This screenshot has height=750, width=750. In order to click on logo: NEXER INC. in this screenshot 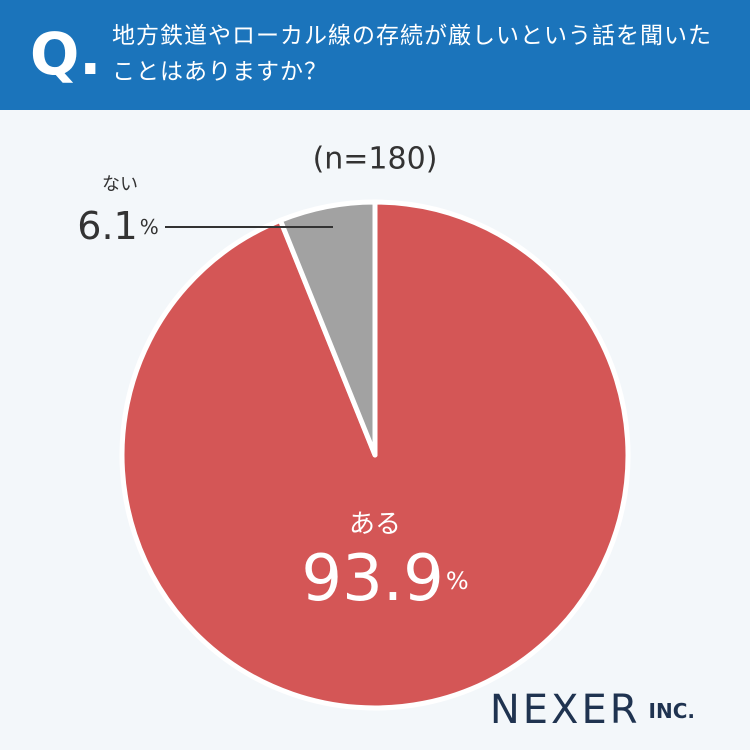, I will do `click(592, 710)`.